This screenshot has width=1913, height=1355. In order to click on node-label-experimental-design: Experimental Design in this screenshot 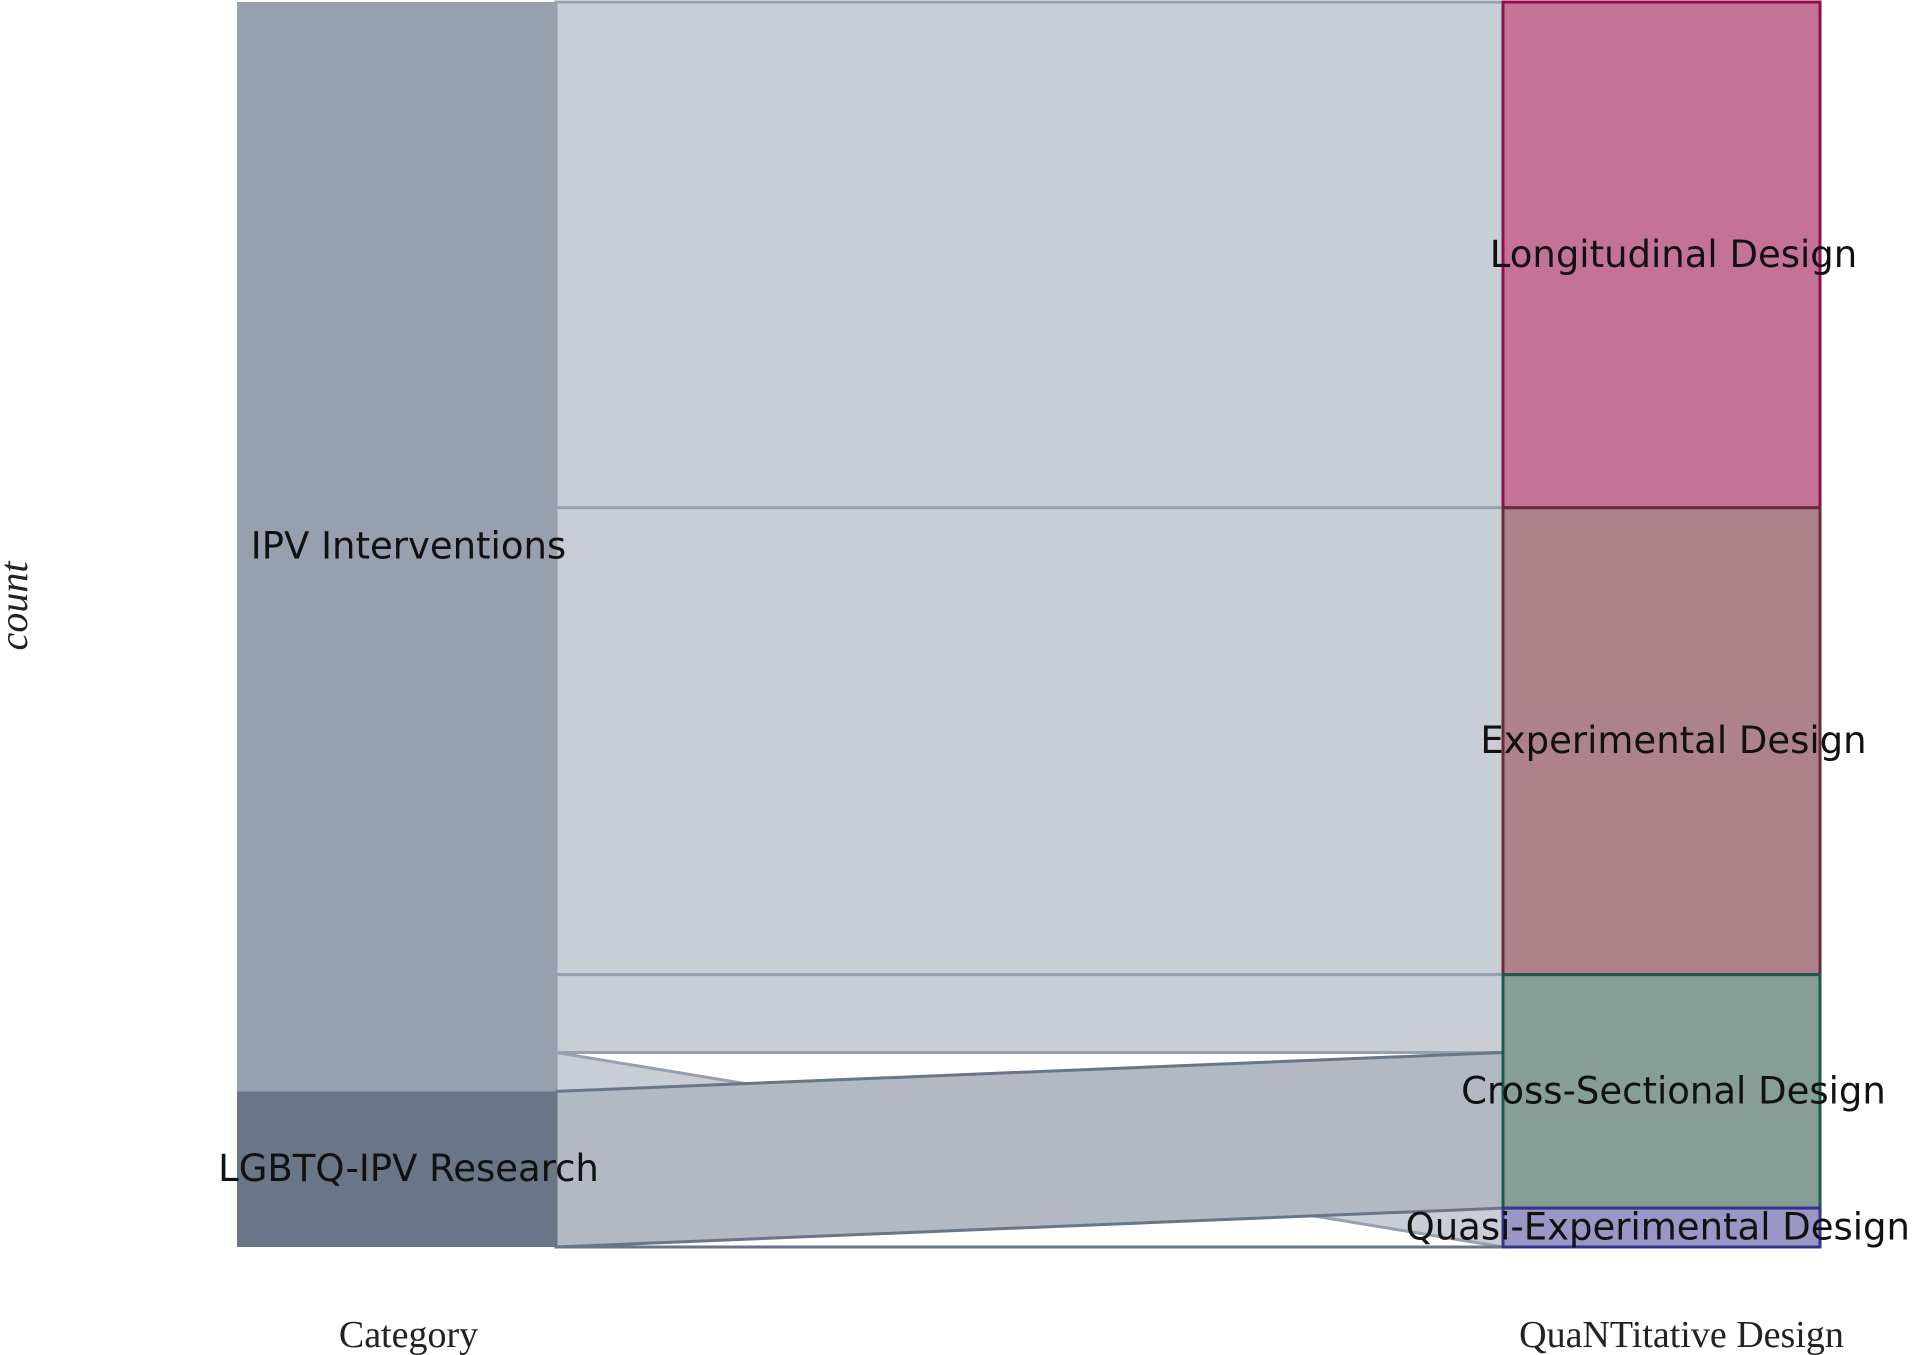, I will do `click(1673, 740)`.